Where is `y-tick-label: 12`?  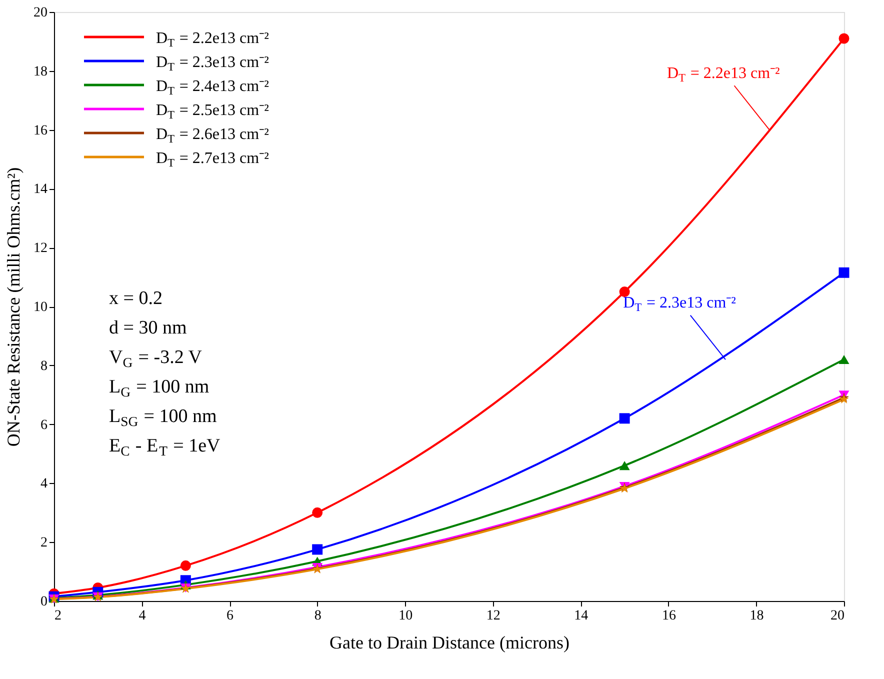 y-tick-label: 12 is located at coordinates (41, 248).